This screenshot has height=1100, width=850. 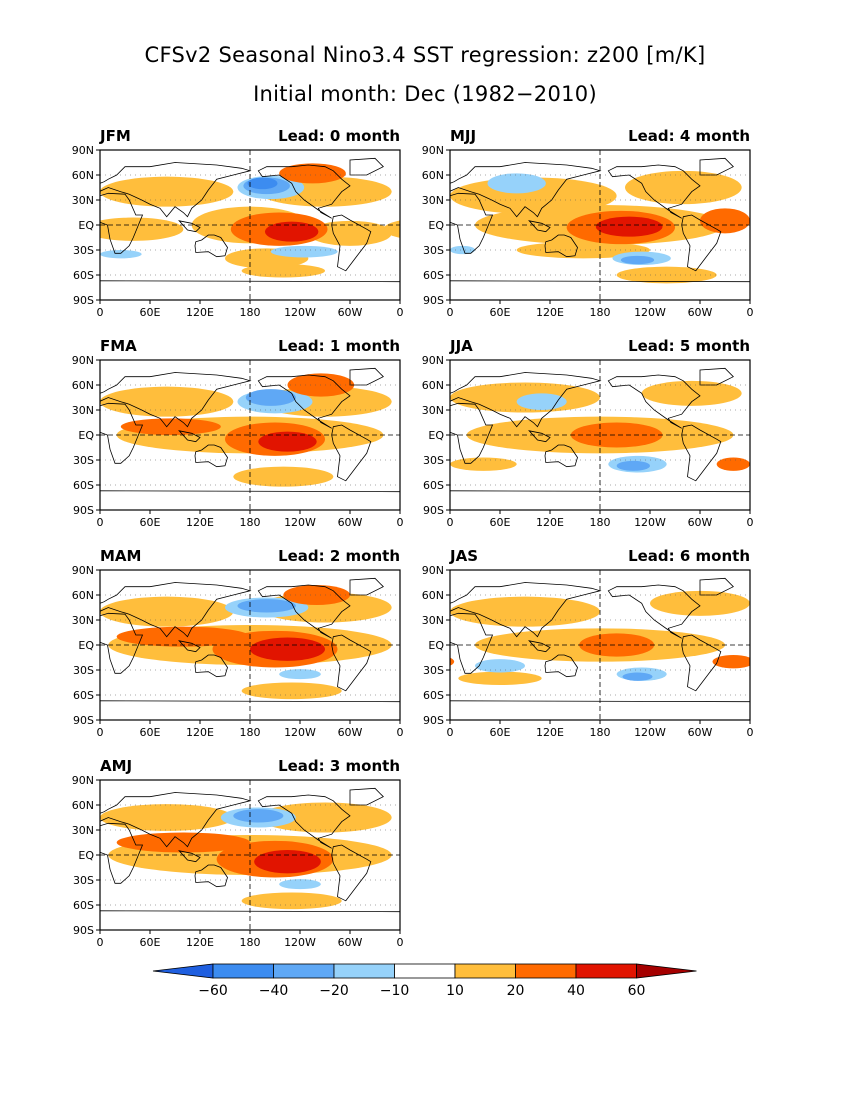 What do you see at coordinates (350, 942) in the screenshot?
I see `lon-tick-label: 60W` at bounding box center [350, 942].